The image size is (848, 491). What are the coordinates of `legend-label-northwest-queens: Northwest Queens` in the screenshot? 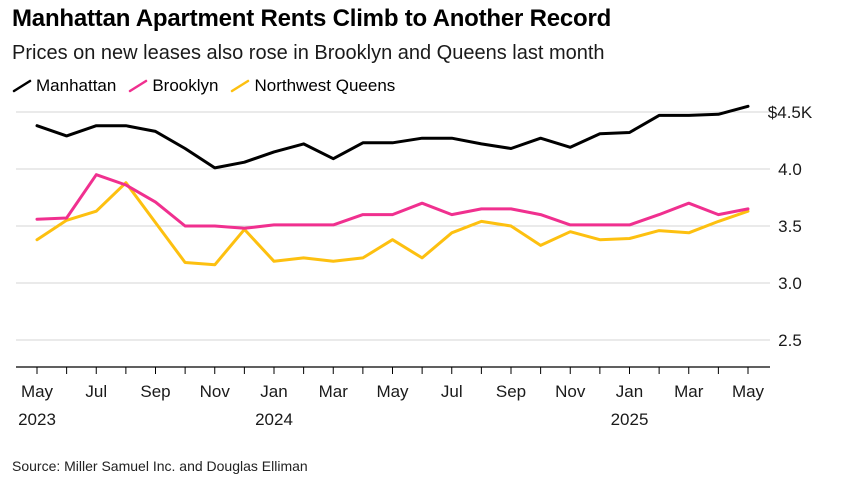 It's located at (325, 85).